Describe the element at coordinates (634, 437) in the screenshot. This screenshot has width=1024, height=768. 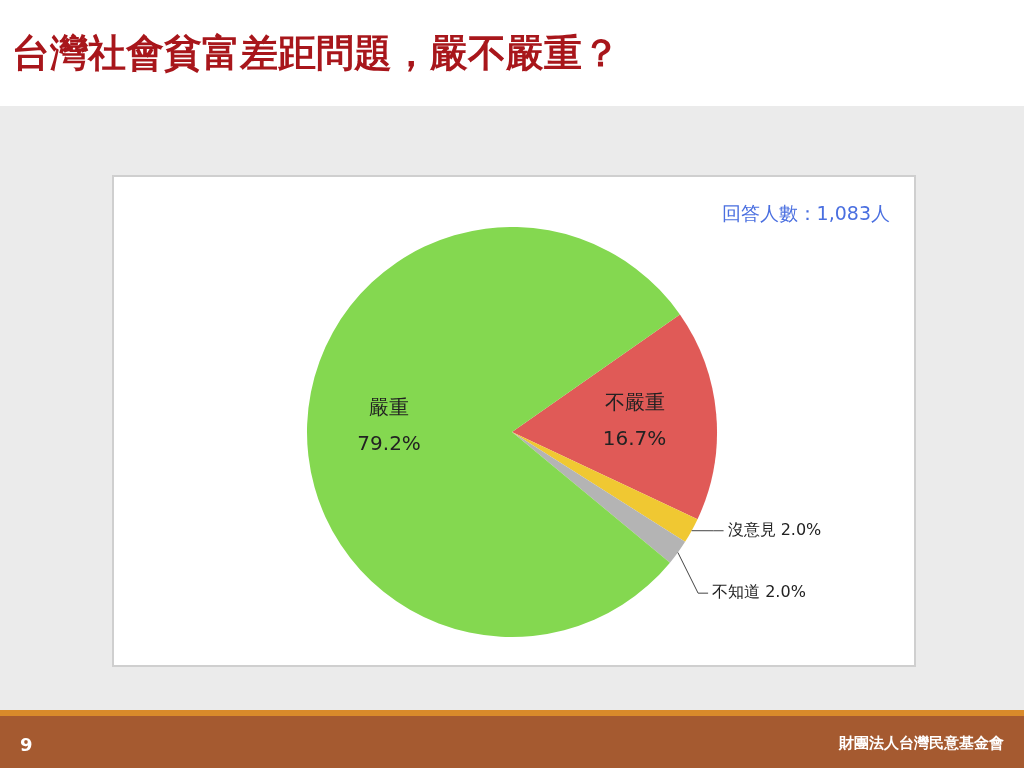
I see `data-label: 16.7%` at that location.